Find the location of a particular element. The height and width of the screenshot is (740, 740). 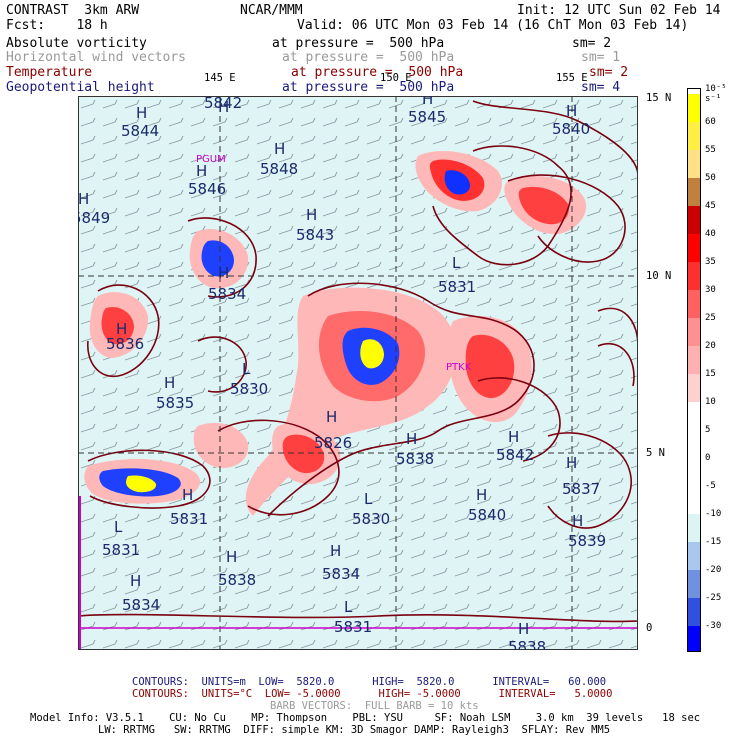

field-level-vorticity: at pressure = 500 hPa is located at coordinates (358, 43).